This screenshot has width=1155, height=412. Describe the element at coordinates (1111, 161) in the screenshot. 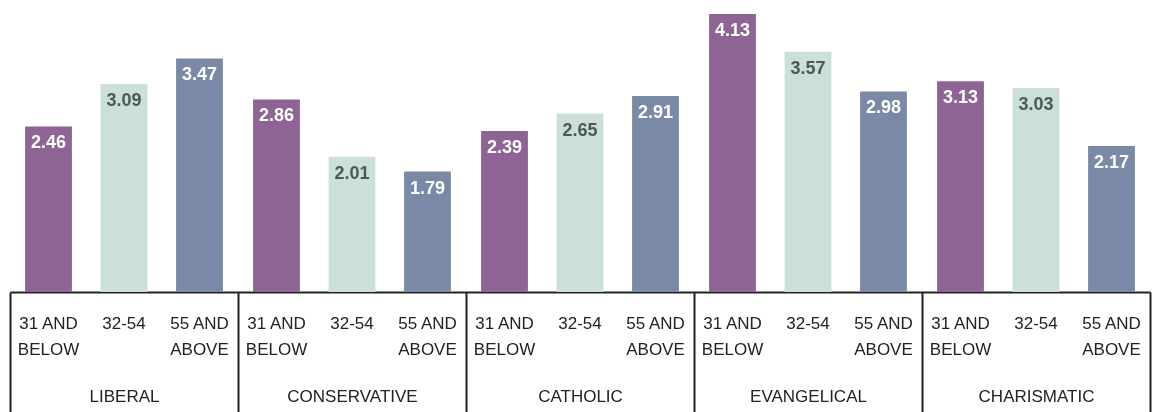

I see `data-label: 2.17` at that location.